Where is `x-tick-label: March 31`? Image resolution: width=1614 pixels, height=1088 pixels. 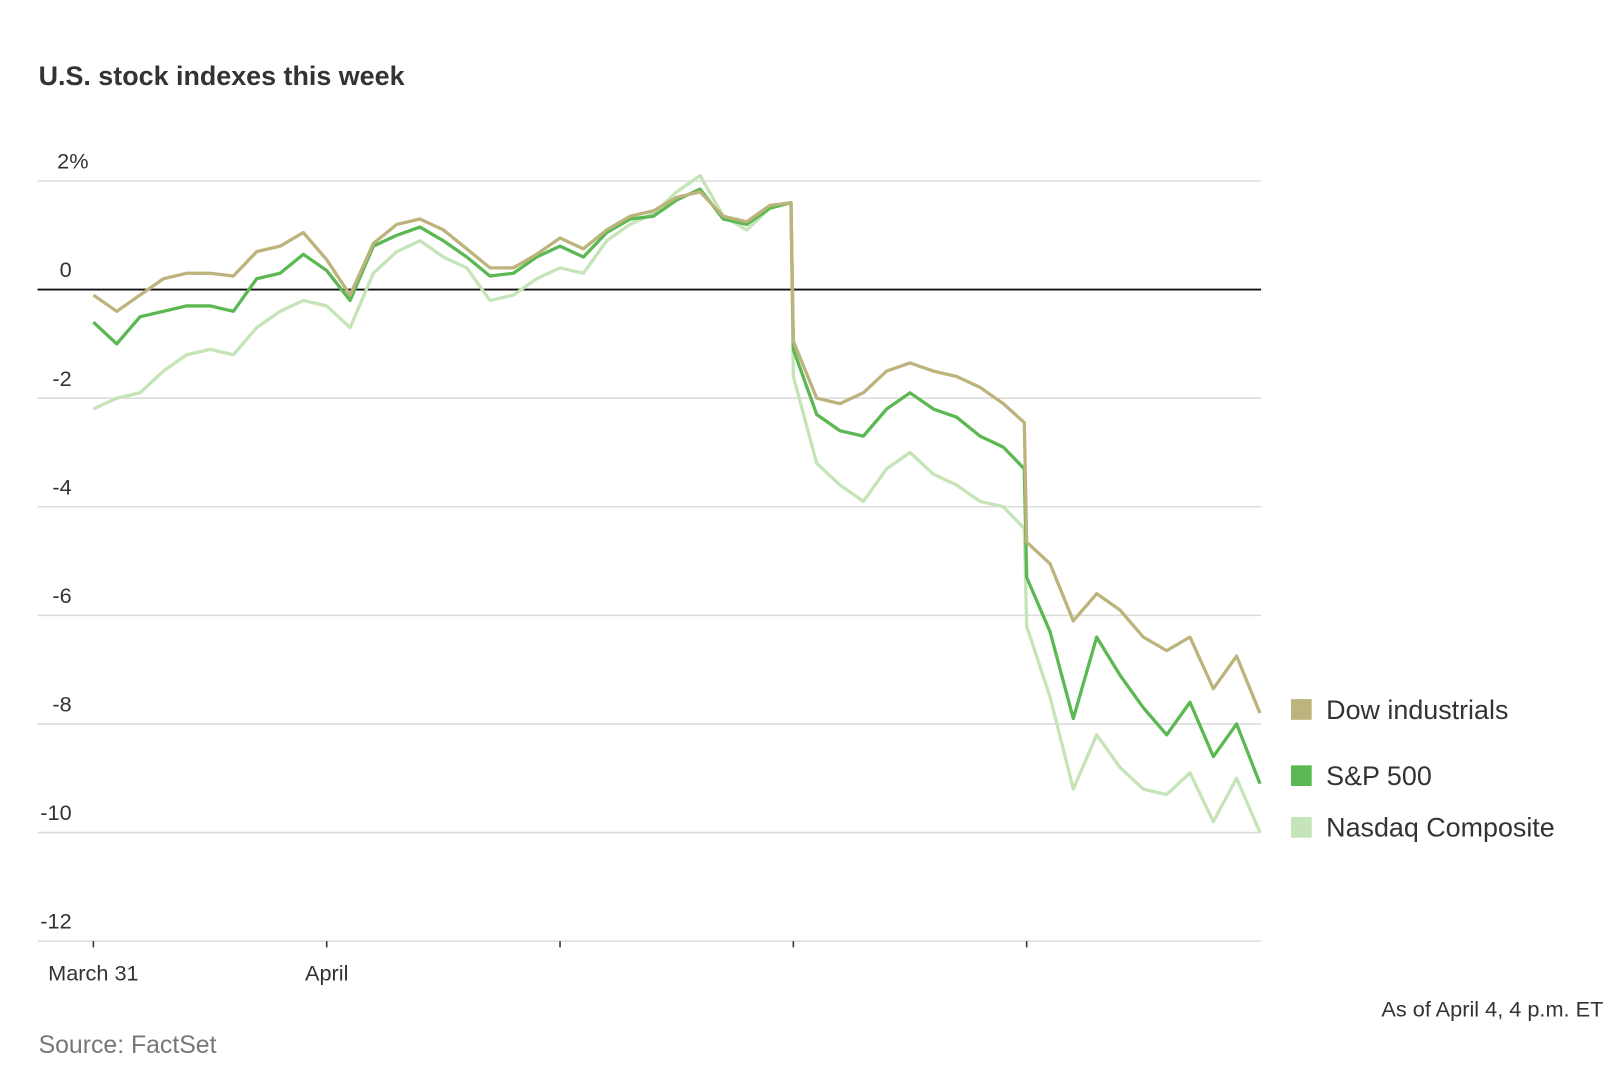
x-tick-label: March 31 is located at coordinates (93, 972).